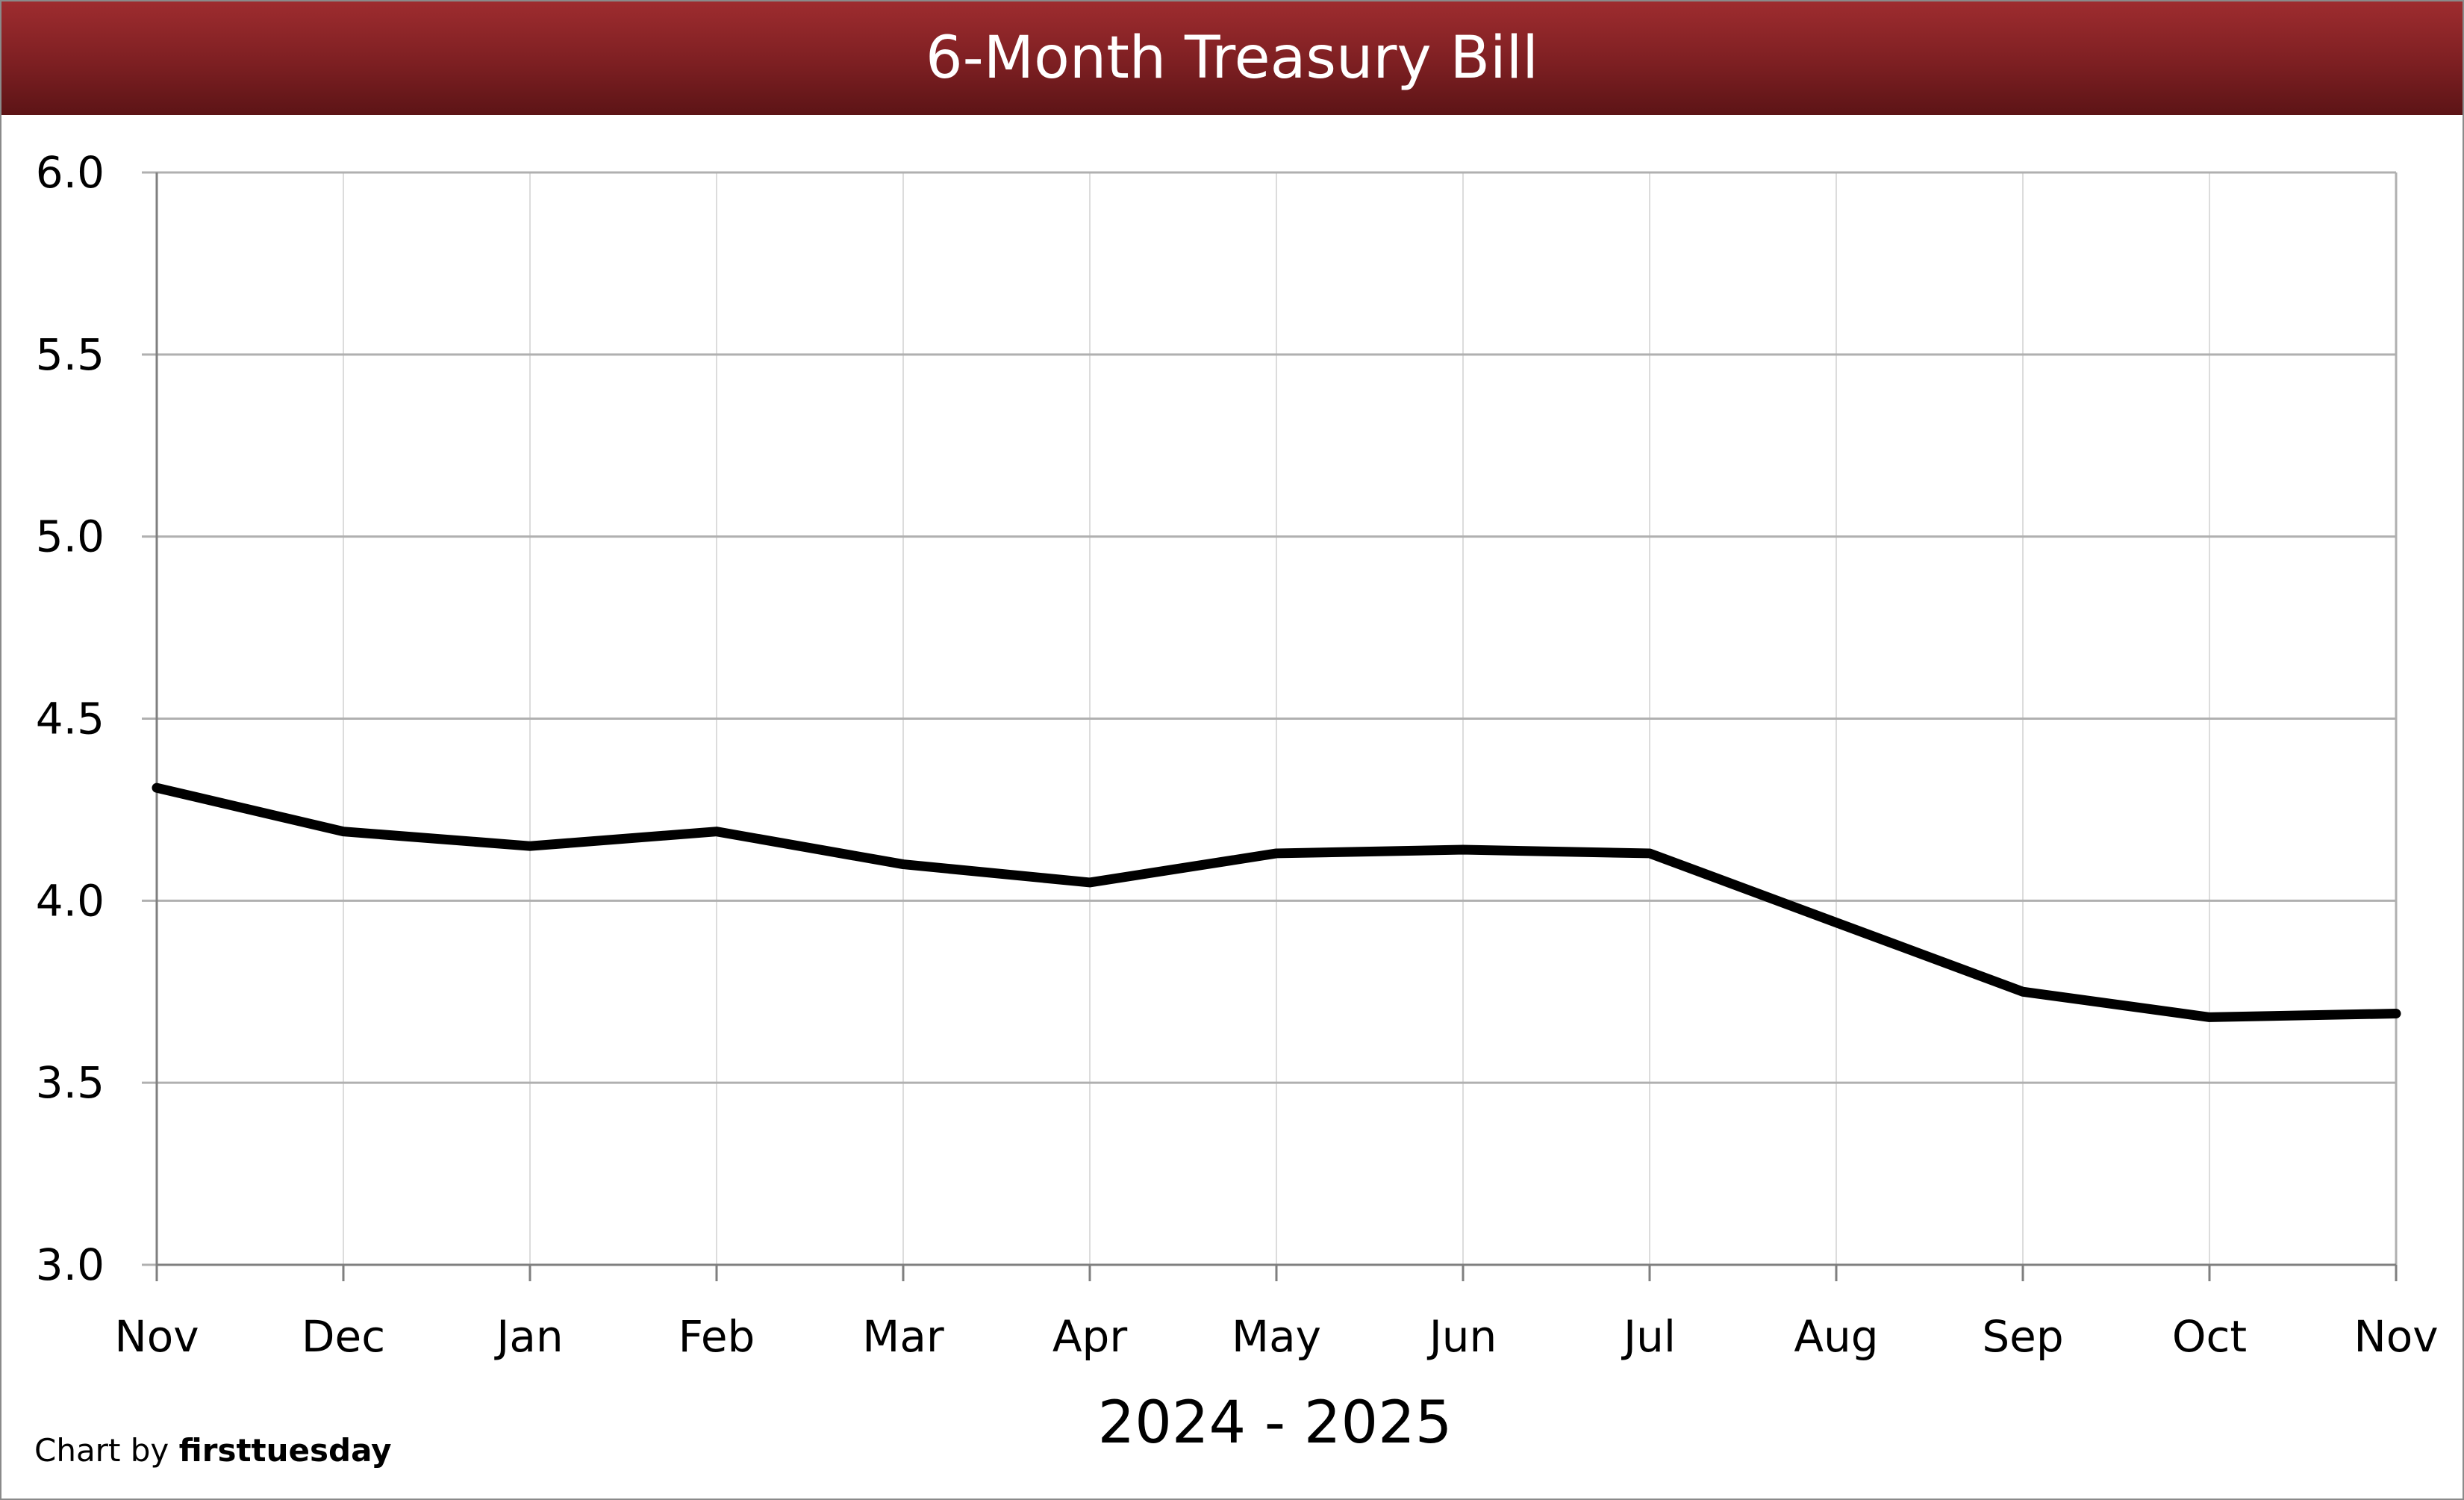 The height and width of the screenshot is (1500, 2464). What do you see at coordinates (1836, 1336) in the screenshot?
I see `x-tick-label: Aug` at bounding box center [1836, 1336].